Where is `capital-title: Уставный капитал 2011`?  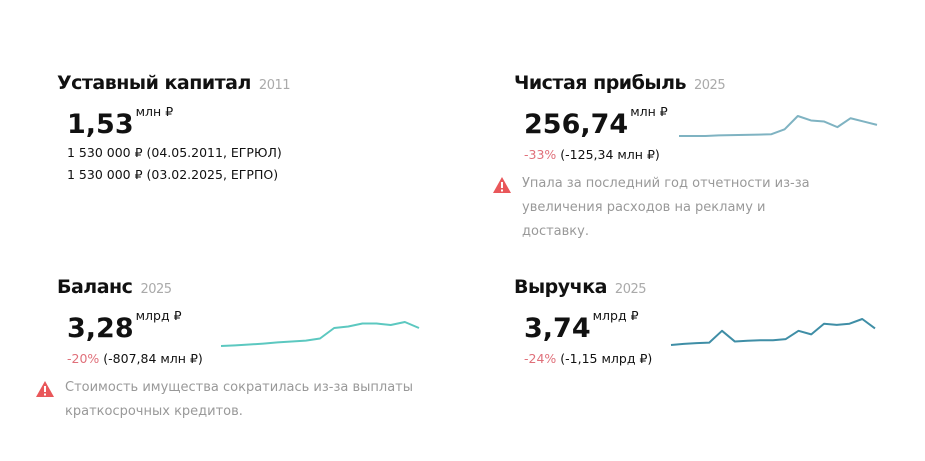
capital-title: Уставный капитал 2011 is located at coordinates (174, 83).